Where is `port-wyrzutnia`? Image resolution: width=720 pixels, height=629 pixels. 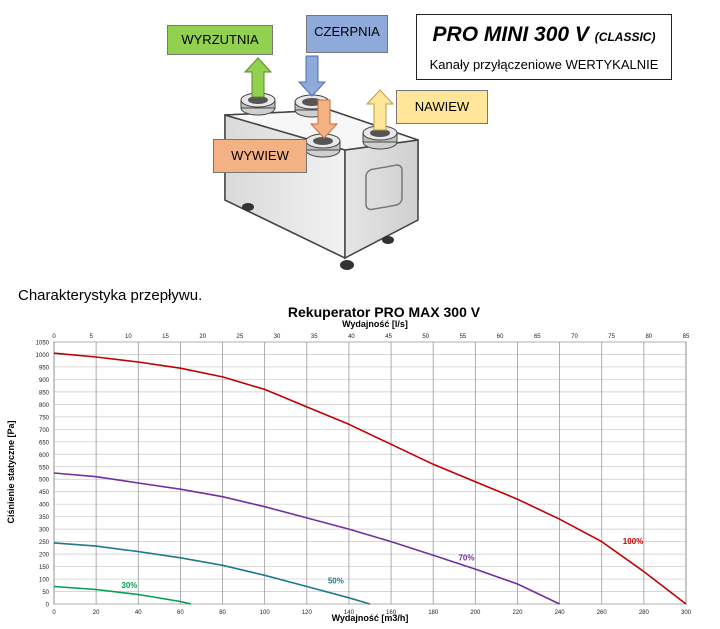
port-wyrzutnia is located at coordinates (258, 104).